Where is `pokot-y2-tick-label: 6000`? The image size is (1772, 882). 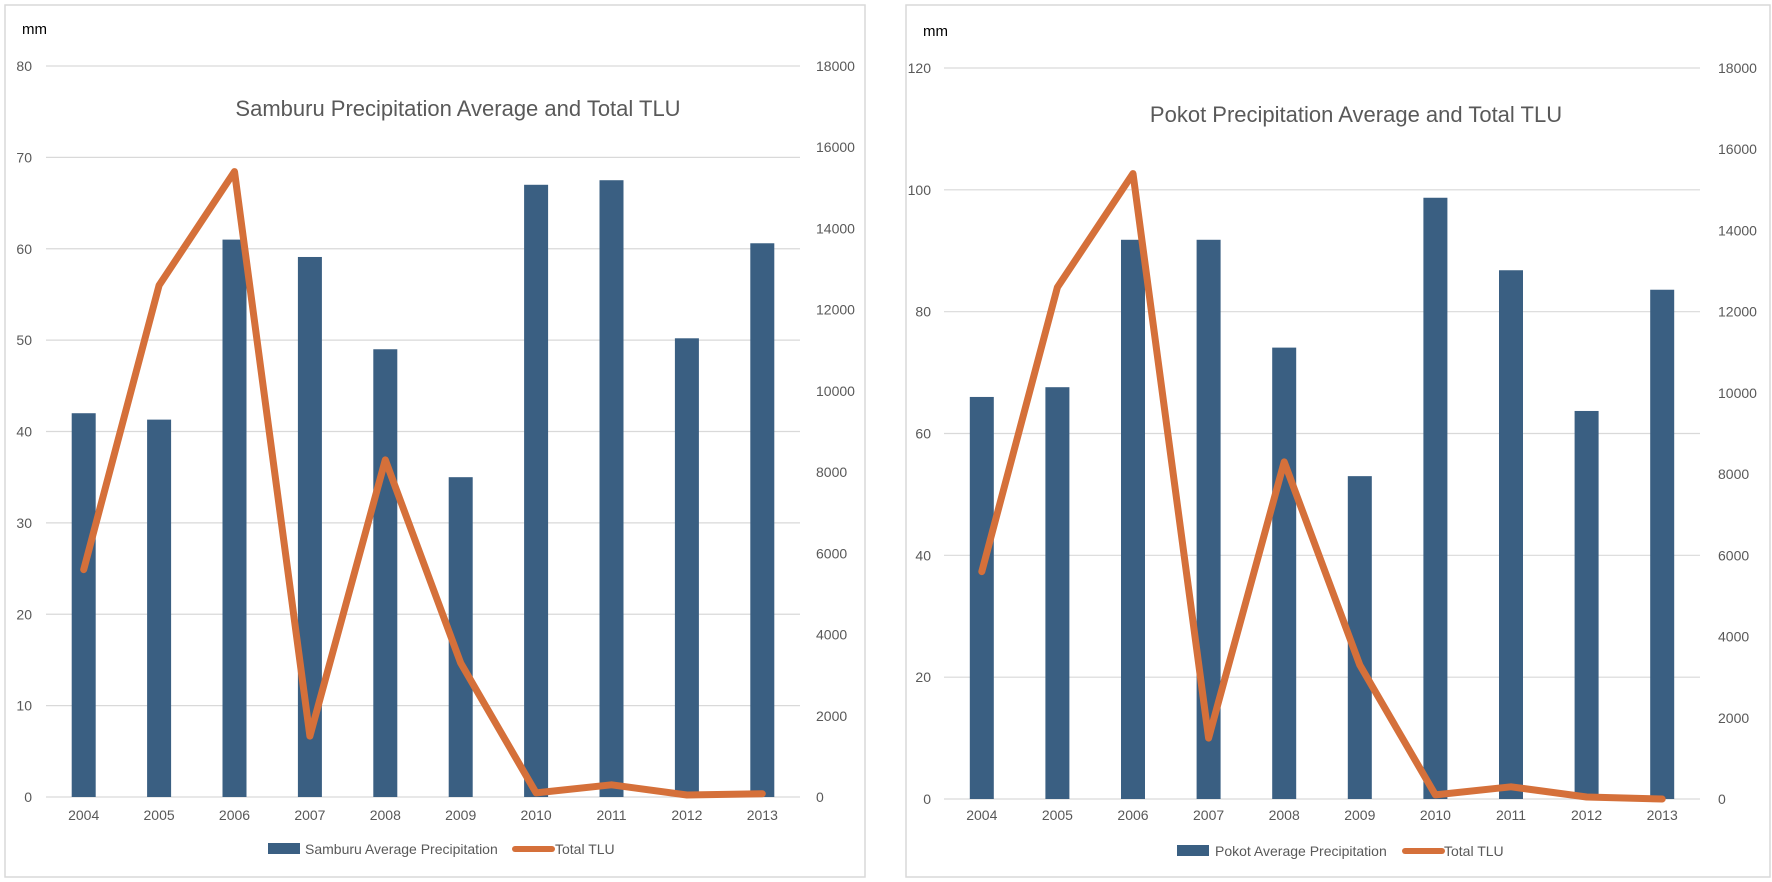
pokot-y2-tick-label: 6000 is located at coordinates (1733, 555).